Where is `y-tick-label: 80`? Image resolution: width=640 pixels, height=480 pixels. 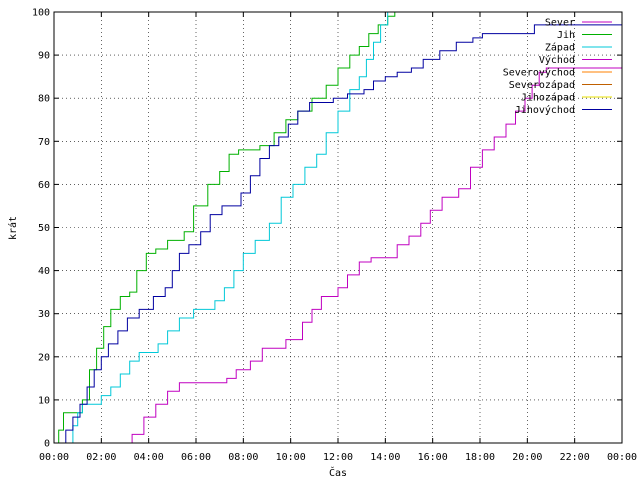
y-tick-label: 80 is located at coordinates (44, 99).